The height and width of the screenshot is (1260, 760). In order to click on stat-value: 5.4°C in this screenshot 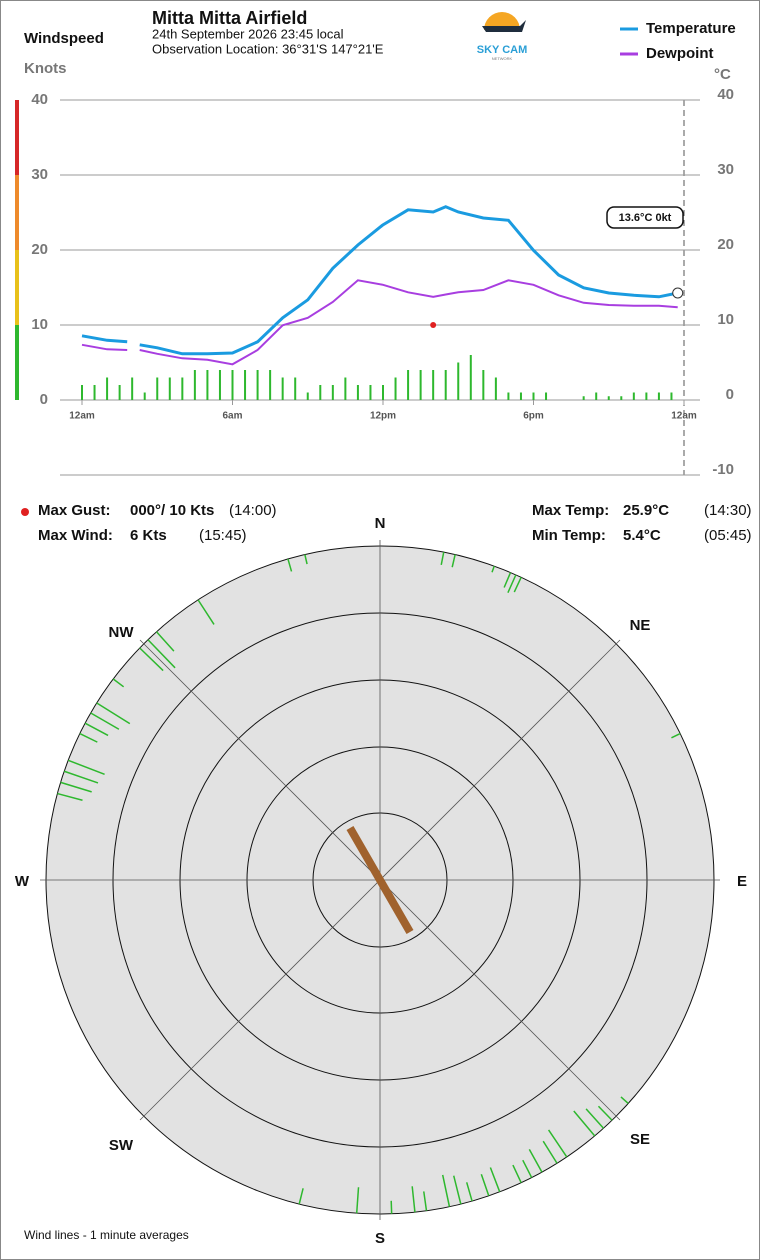, I will do `click(642, 535)`.